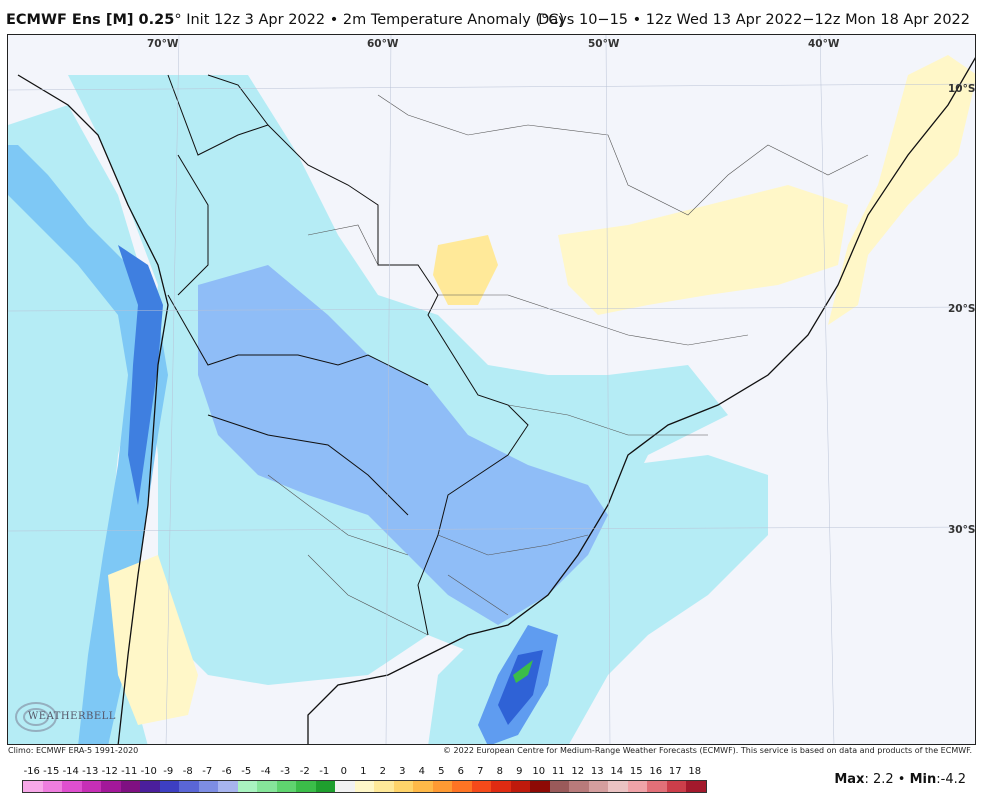 Image resolution: width=984 pixels, height=808 pixels. Describe the element at coordinates (465, 270) in the screenshot. I see `warm-anomaly-central-brazil` at that location.